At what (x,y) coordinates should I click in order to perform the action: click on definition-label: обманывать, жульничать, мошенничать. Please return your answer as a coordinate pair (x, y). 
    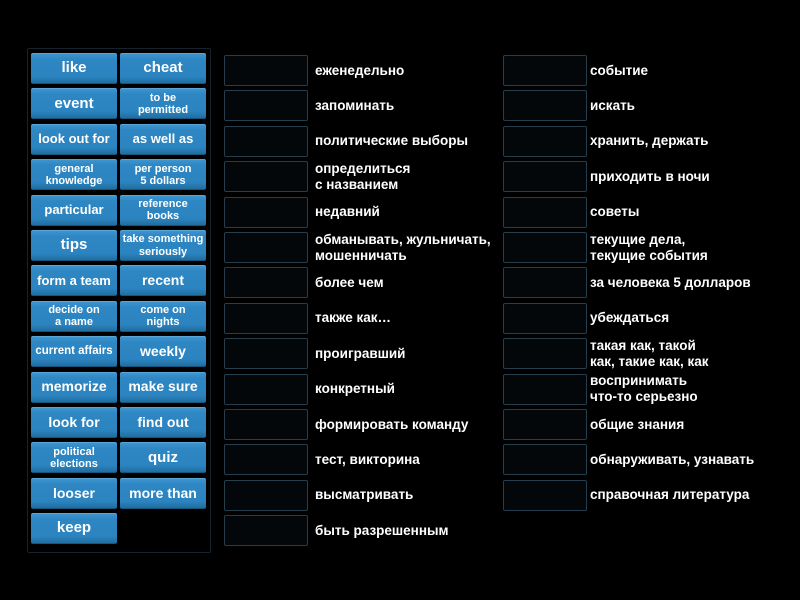
    Looking at the image, I should click on (403, 247).